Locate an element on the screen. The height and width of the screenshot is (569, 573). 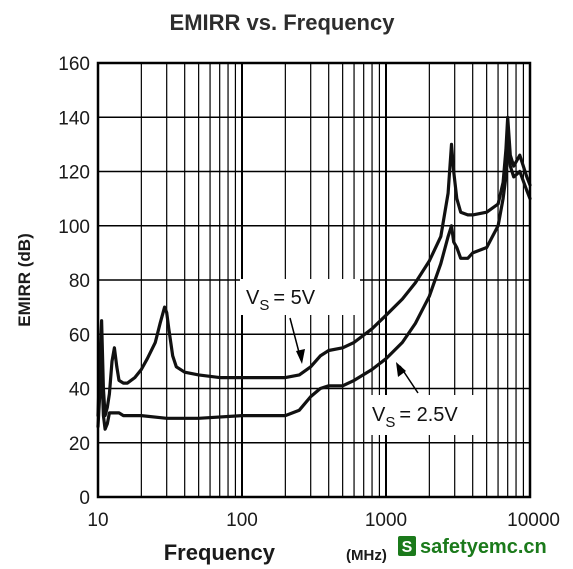
chart-title: EMIRR vs. Frequency is located at coordinates (283, 22).